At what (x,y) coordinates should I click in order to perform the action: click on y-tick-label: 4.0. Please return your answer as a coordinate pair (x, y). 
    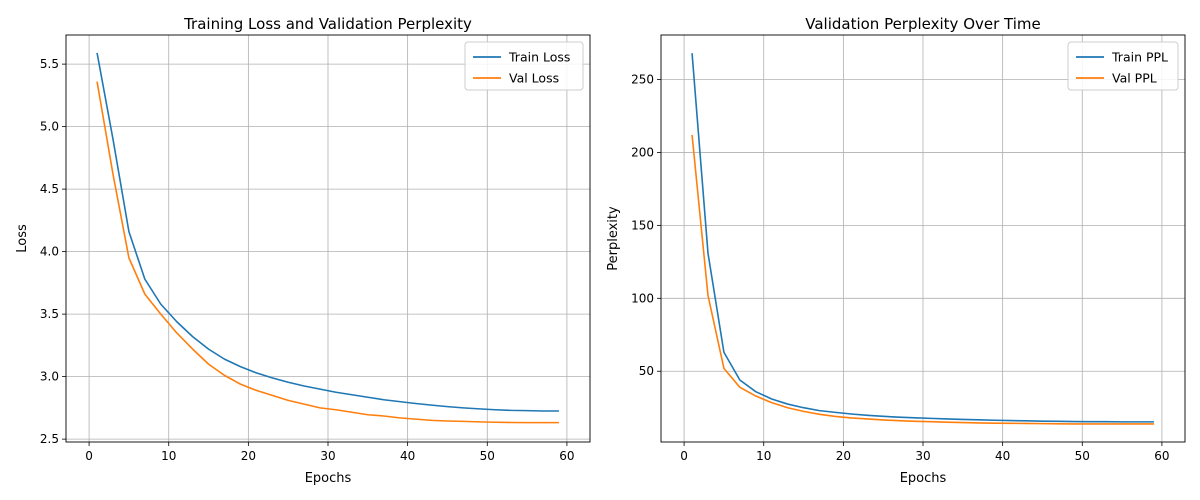
    Looking at the image, I should click on (49, 252).